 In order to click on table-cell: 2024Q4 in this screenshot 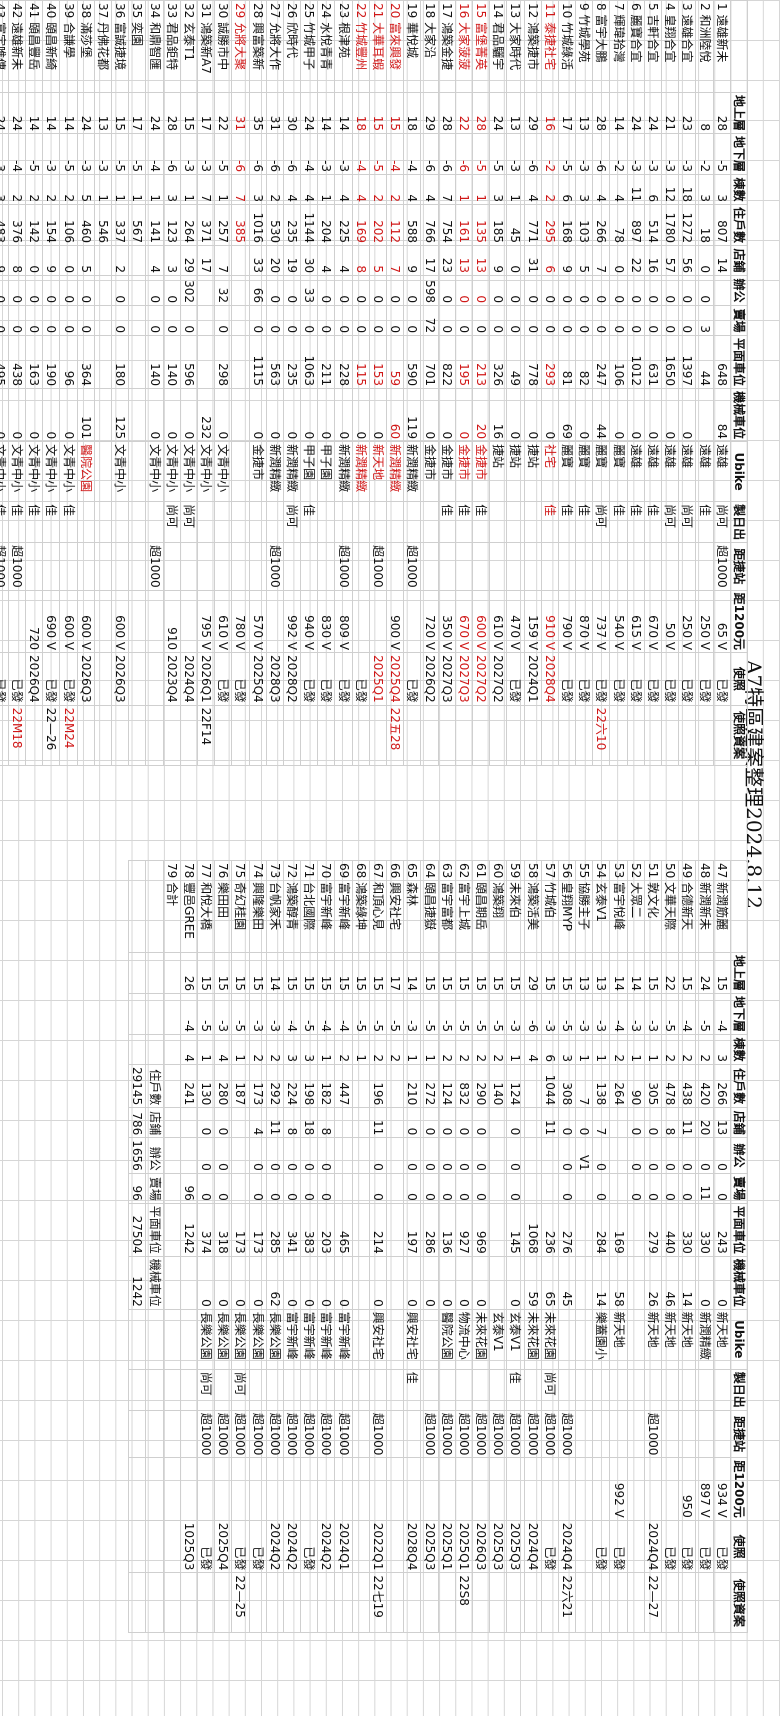, I will do `click(189, 679)`.